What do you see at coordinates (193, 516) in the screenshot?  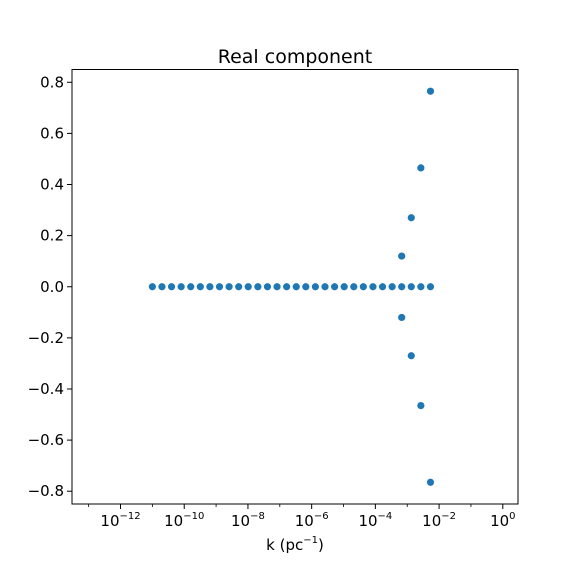 I see `x-tick-label-exponent: −10` at bounding box center [193, 516].